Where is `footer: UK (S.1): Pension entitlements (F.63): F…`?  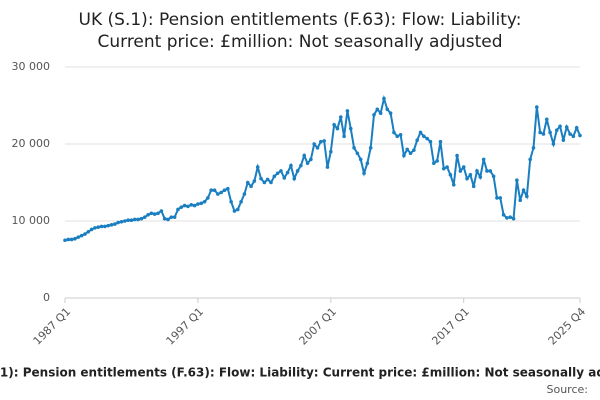
footer: UK (S.1): Pension entitlements (F.63): F… is located at coordinates (300, 373).